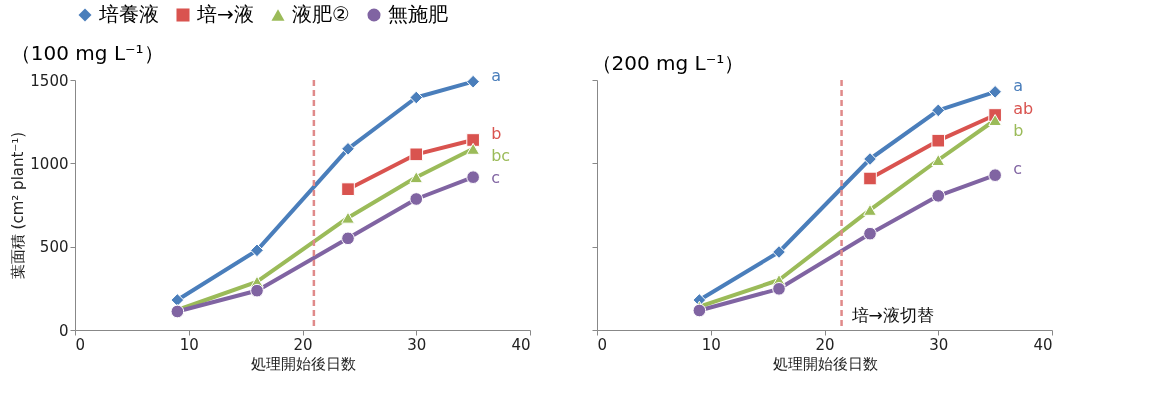 The width and height of the screenshot is (1161, 405). Describe the element at coordinates (418, 14) in the screenshot. I see `legend-label: 無施肥` at that location.